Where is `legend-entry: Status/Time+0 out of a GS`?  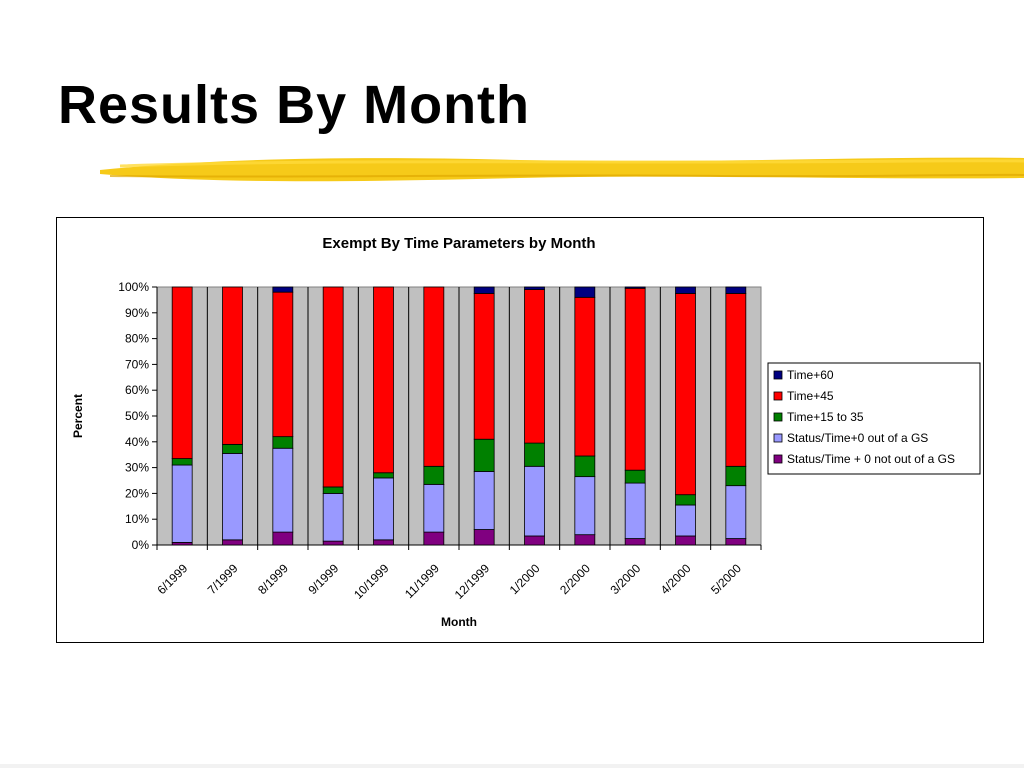 legend-entry: Status/Time+0 out of a GS is located at coordinates (857, 438).